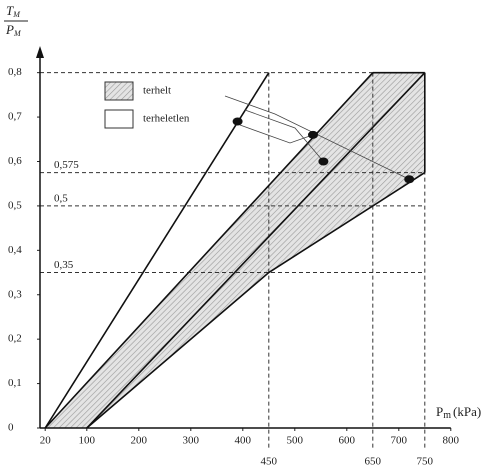  Describe the element at coordinates (10, 10) in the screenshot. I see `y-label-num: T` at that location.